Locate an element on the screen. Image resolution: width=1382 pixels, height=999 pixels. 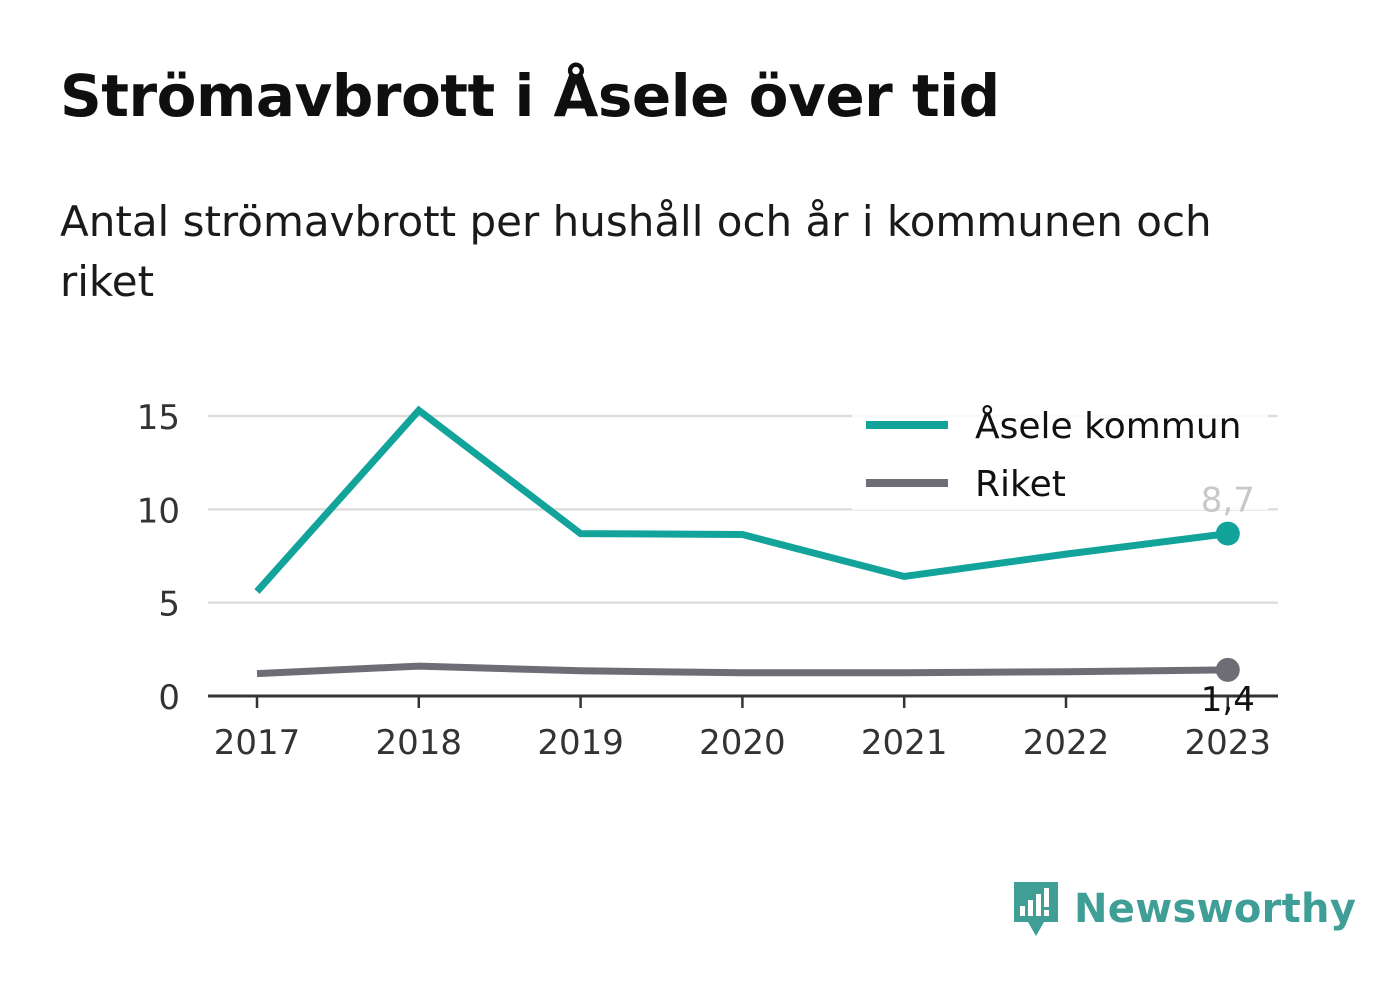
chart-title: Strömavbrott i Åsele över tid is located at coordinates (530, 96).